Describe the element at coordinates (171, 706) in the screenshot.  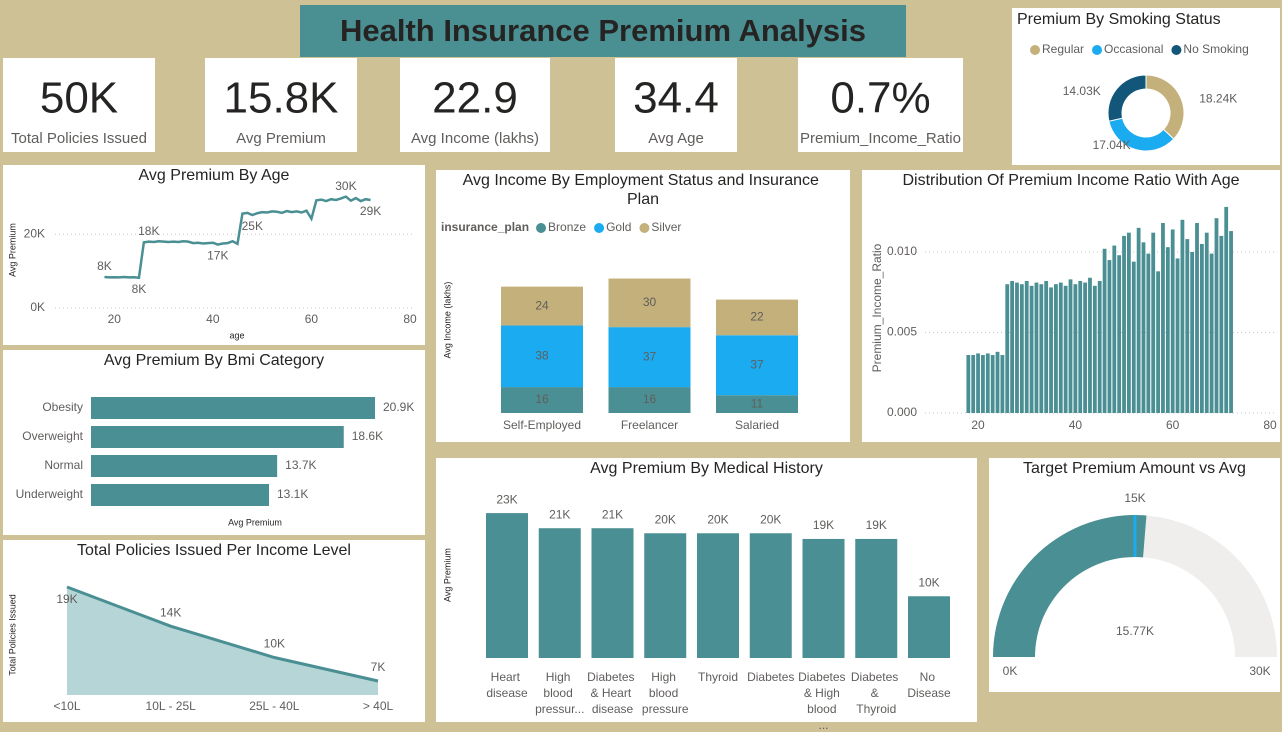
I see `x-tick-label: 10L - 25L` at that location.